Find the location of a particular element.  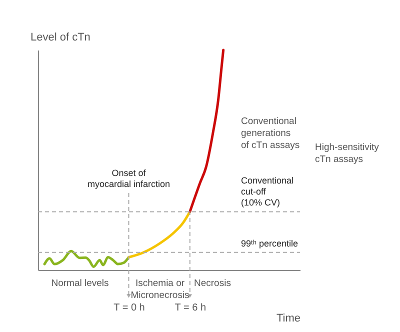

x-axis-title: Time is located at coordinates (288, 318).